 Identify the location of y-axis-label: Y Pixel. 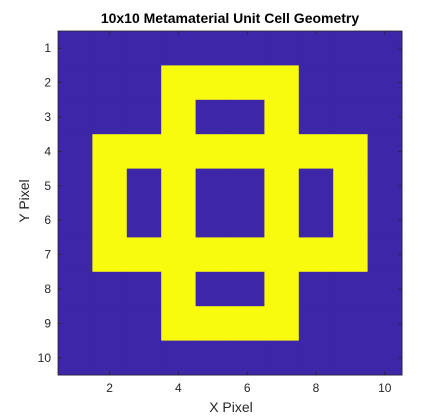
(24, 200).